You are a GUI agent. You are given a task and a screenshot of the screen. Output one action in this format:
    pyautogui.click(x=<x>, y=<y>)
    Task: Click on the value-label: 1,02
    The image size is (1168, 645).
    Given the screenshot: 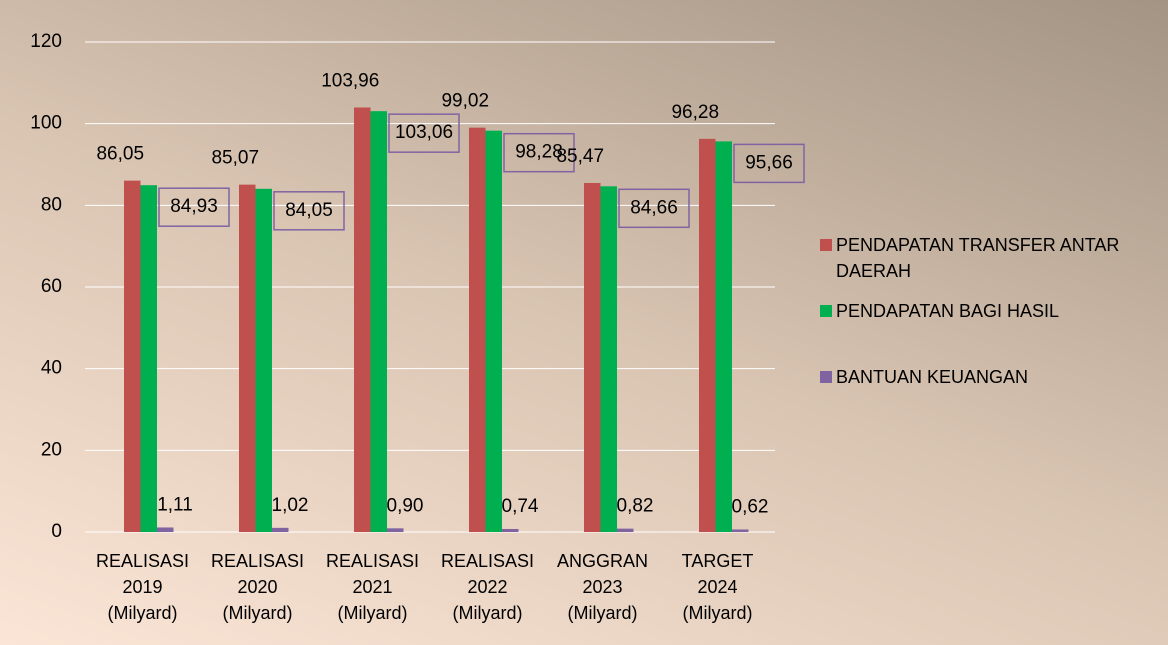 What is the action you would take?
    pyautogui.click(x=290, y=505)
    